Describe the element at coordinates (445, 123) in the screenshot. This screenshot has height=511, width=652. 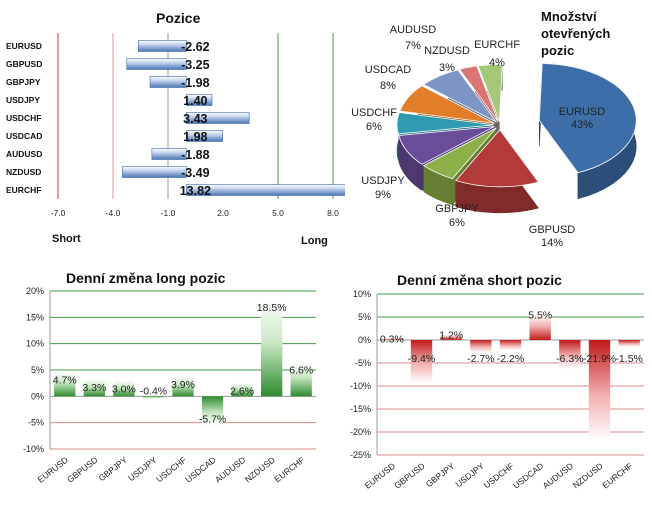
I see `pie-slice-usdchf` at that location.